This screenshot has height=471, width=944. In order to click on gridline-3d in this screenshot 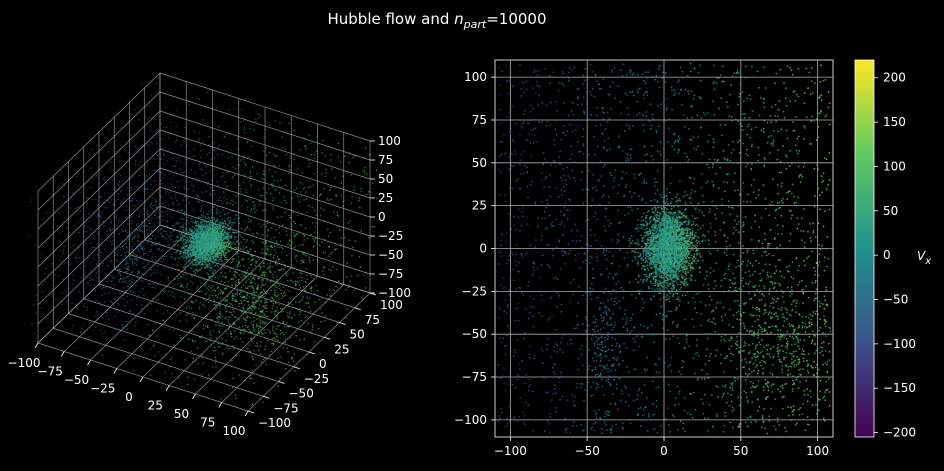, I will do `click(234, 288)`.